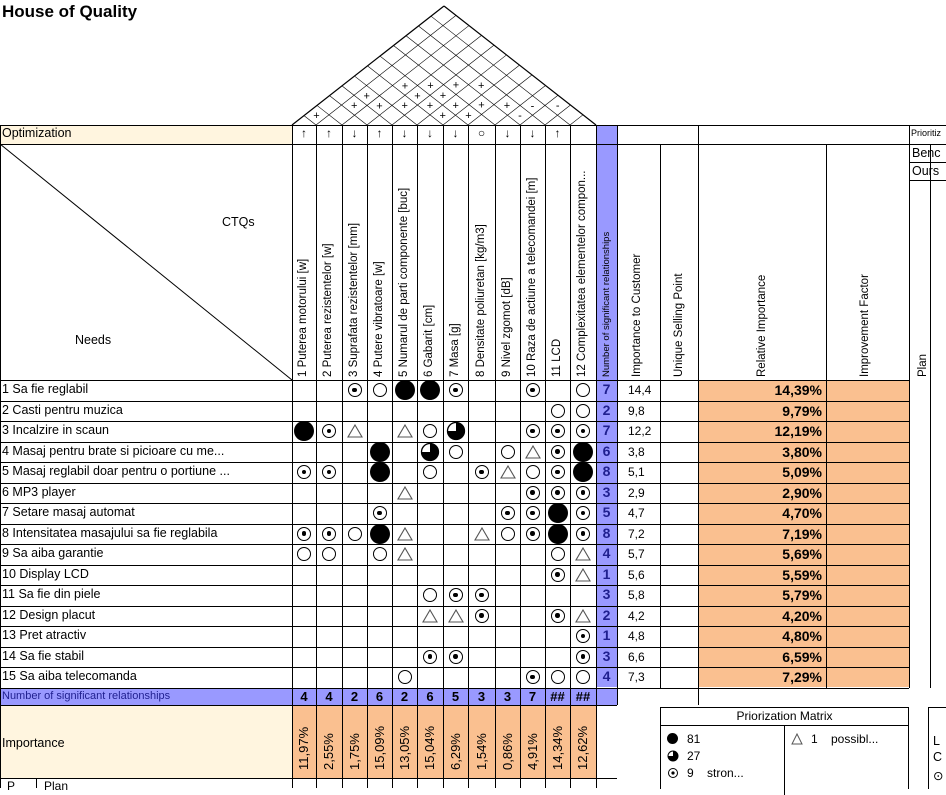  Describe the element at coordinates (455, 751) in the screenshot. I see `ctq-importance-value: 6,29%` at that location.